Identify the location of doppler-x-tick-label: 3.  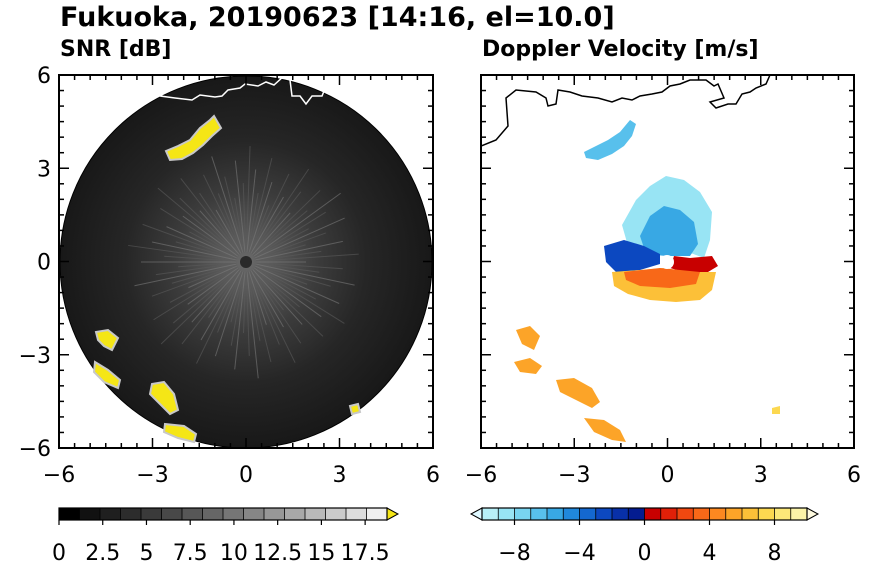
(761, 475).